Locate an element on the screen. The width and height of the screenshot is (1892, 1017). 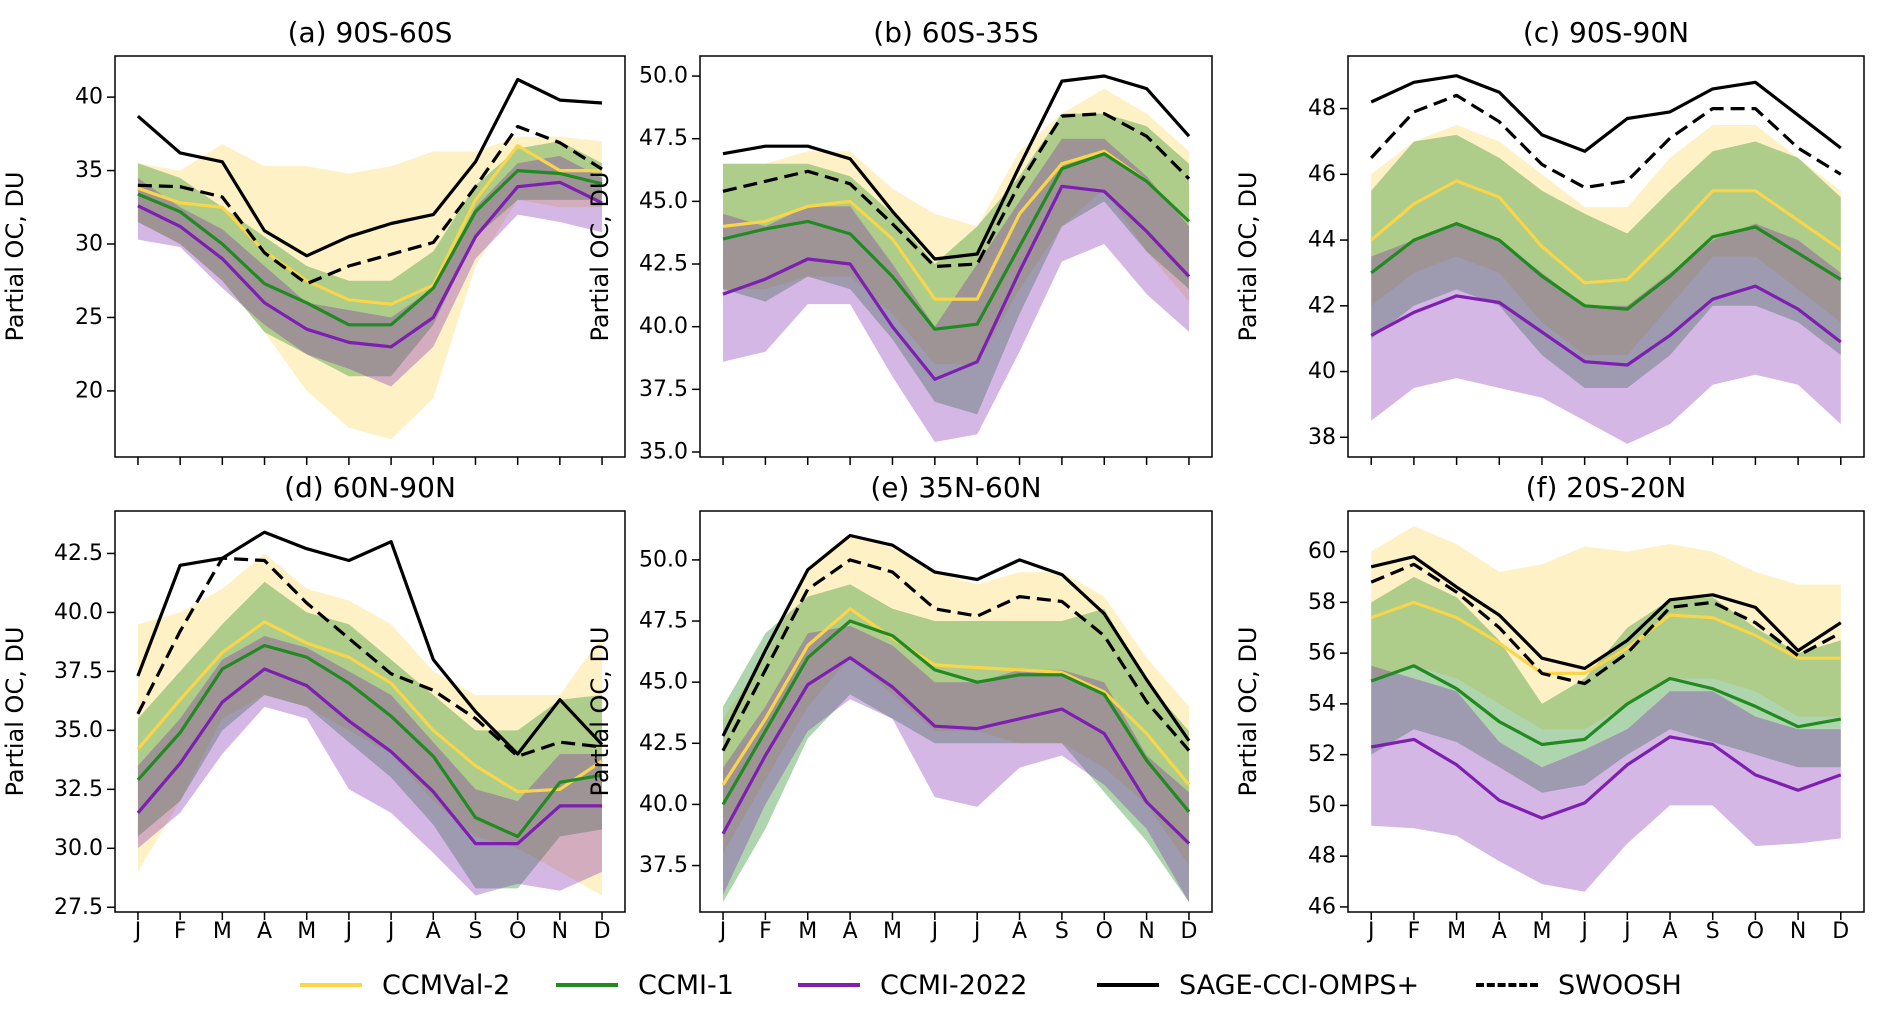
legend-swatch-swoosh is located at coordinates (1507, 985).